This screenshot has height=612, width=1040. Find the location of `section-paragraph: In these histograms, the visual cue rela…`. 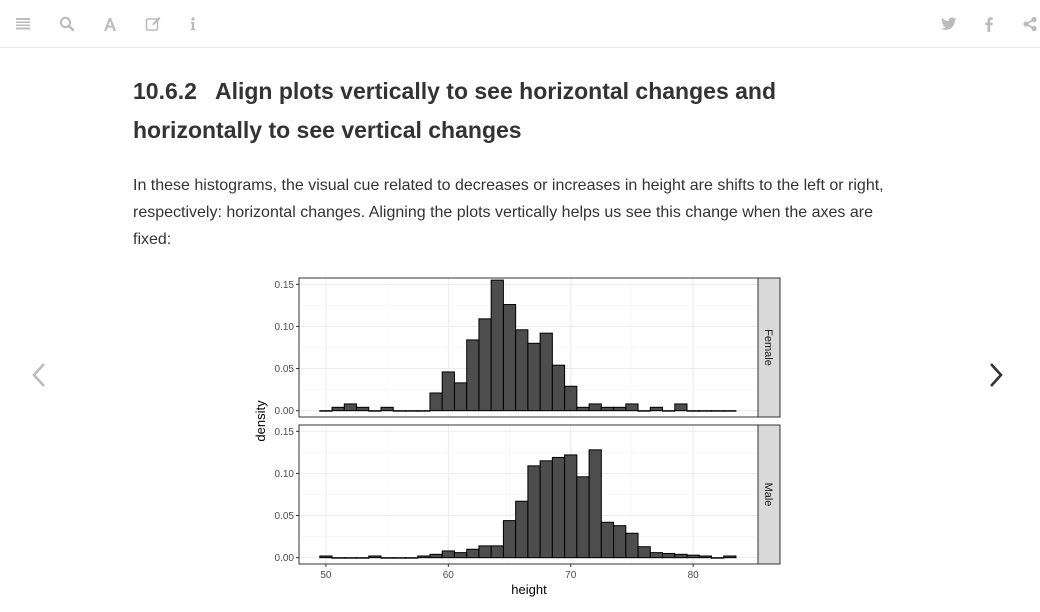

section-paragraph: In these histograms, the visual cue rela… is located at coordinates (508, 212).